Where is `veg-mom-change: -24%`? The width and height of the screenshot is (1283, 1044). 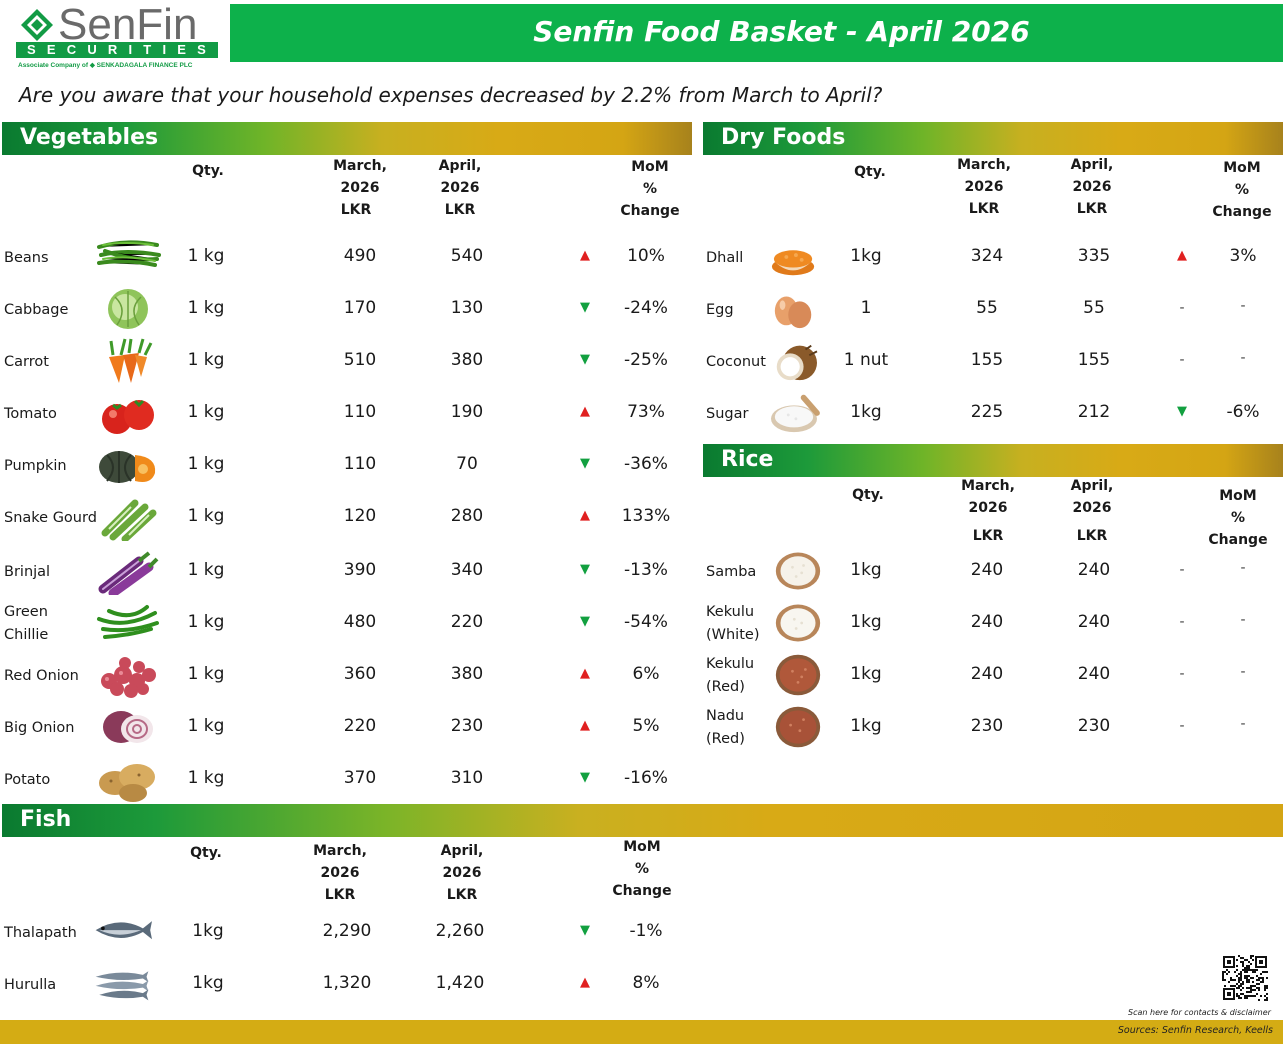
veg-mom-change: -24% is located at coordinates (646, 308).